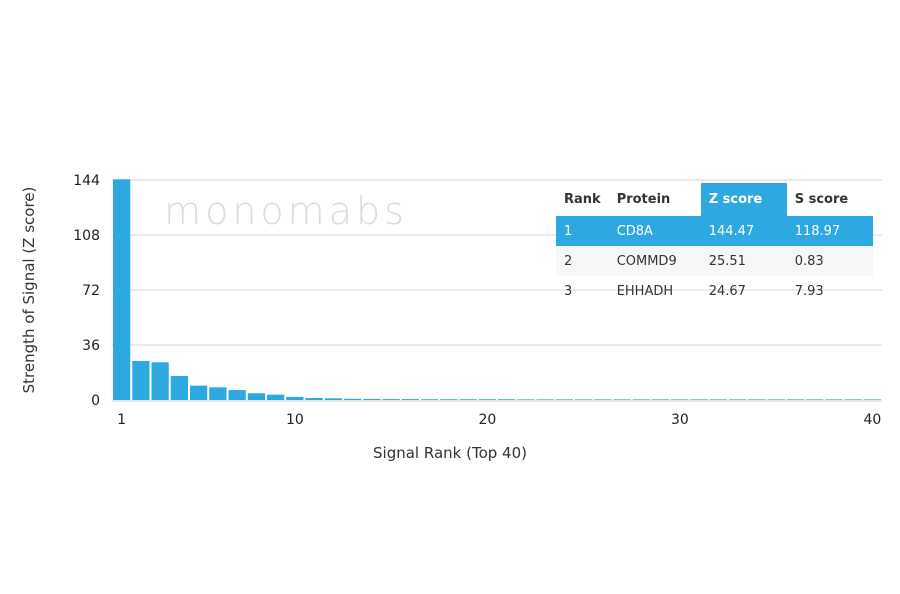 Image resolution: width=900 pixels, height=594 pixels. I want to click on x-tick-label: 1, so click(121, 420).